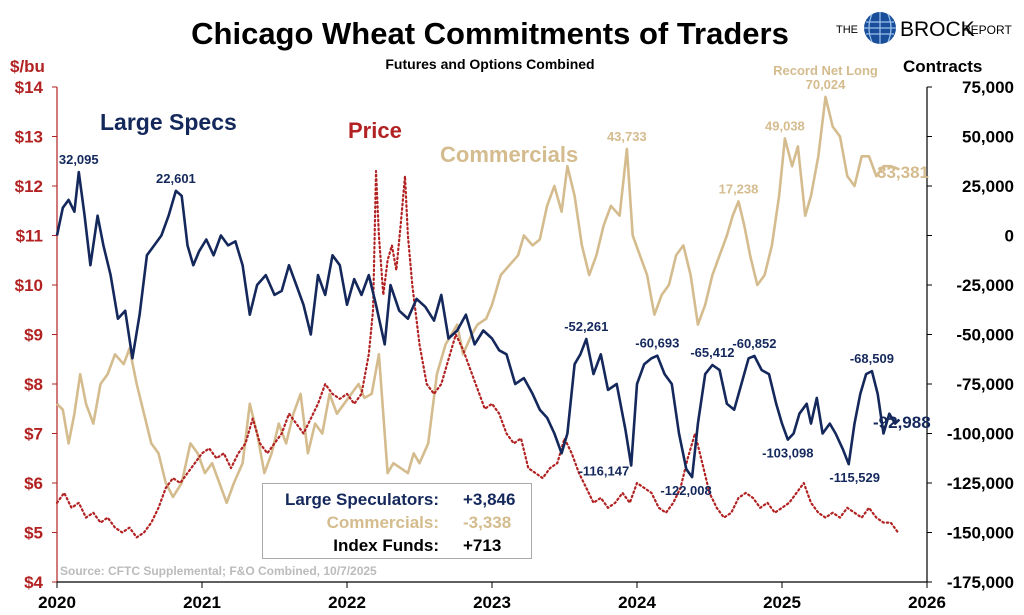  Describe the element at coordinates (902, 422) in the screenshot. I see `large-specs-last-value: -92,988` at that location.